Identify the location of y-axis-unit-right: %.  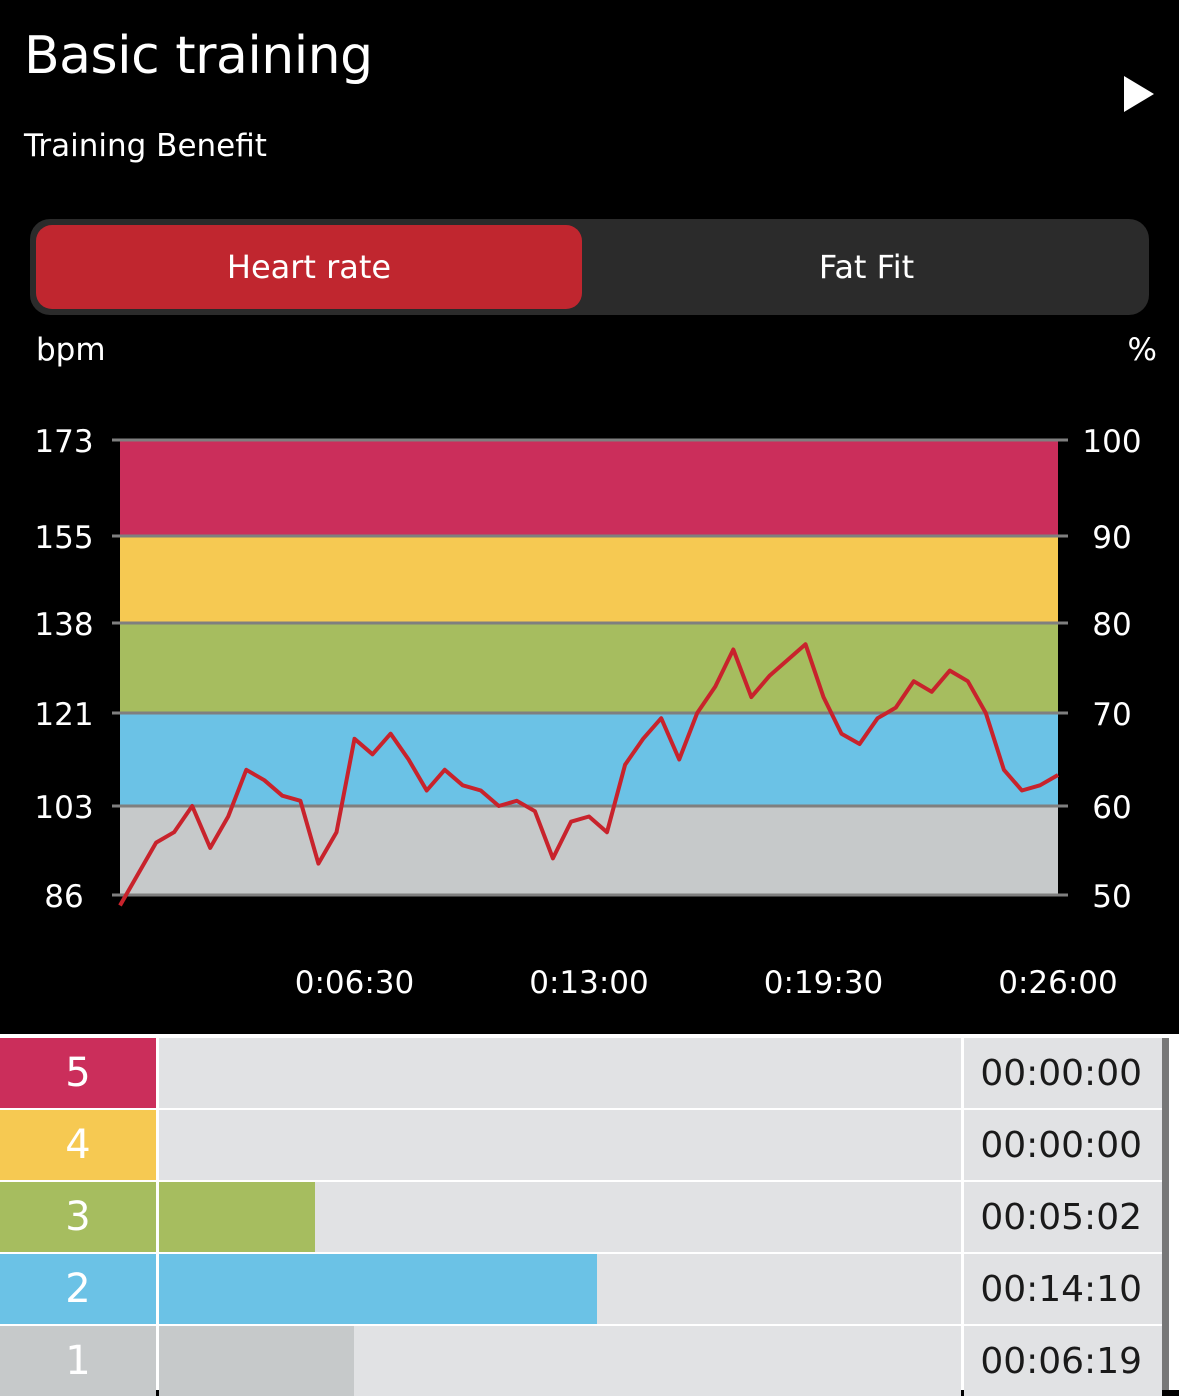
(1142, 350).